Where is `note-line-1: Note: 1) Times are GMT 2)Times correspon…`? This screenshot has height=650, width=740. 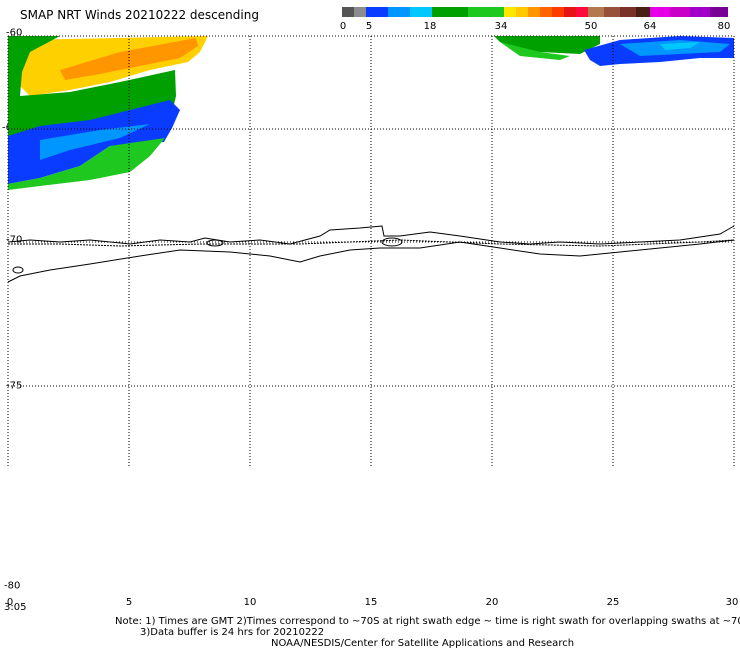
note-line-1: Note: 1) Times are GMT 2)Times correspon… is located at coordinates (427, 621).